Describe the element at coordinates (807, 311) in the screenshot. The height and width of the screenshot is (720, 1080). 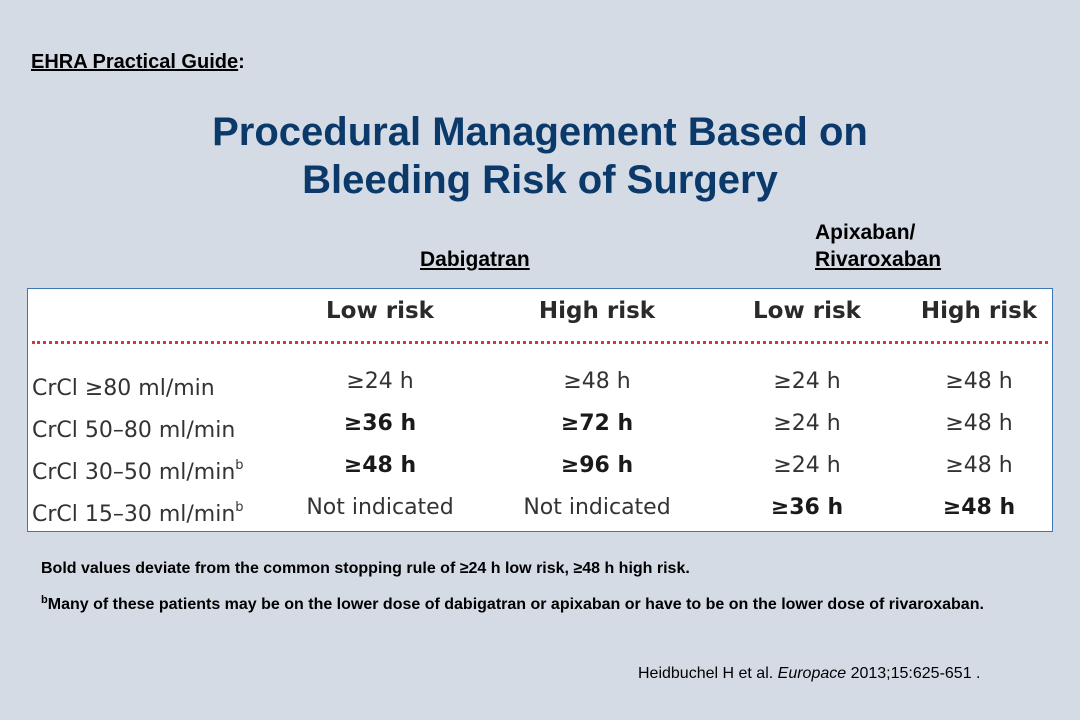
I see `header-apixaban-low-risk: Low risk` at that location.